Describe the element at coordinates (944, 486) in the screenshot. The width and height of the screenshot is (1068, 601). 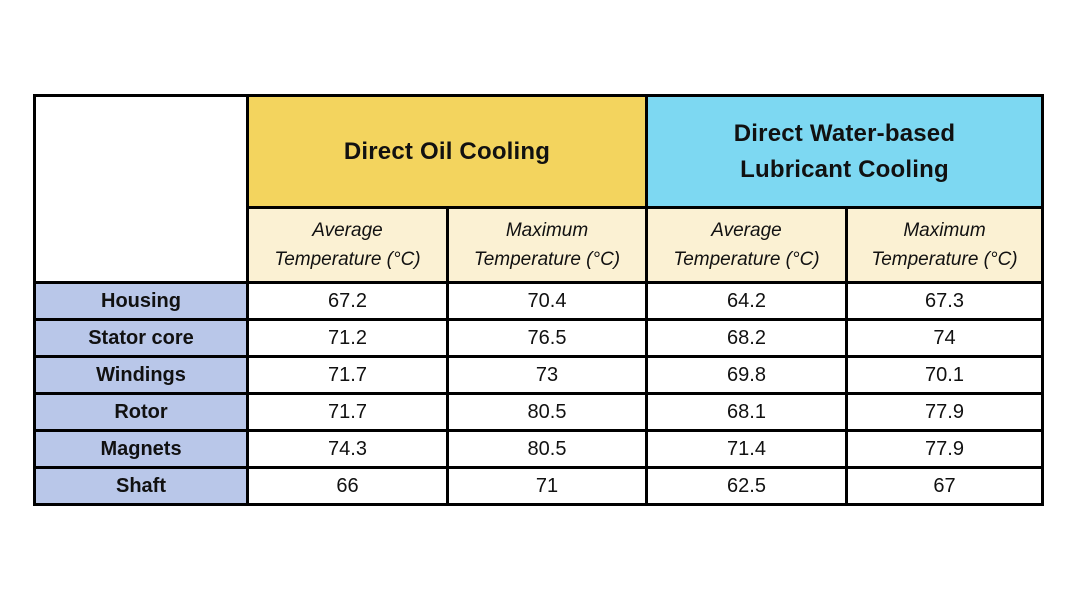
I see `data-cell: 67` at that location.